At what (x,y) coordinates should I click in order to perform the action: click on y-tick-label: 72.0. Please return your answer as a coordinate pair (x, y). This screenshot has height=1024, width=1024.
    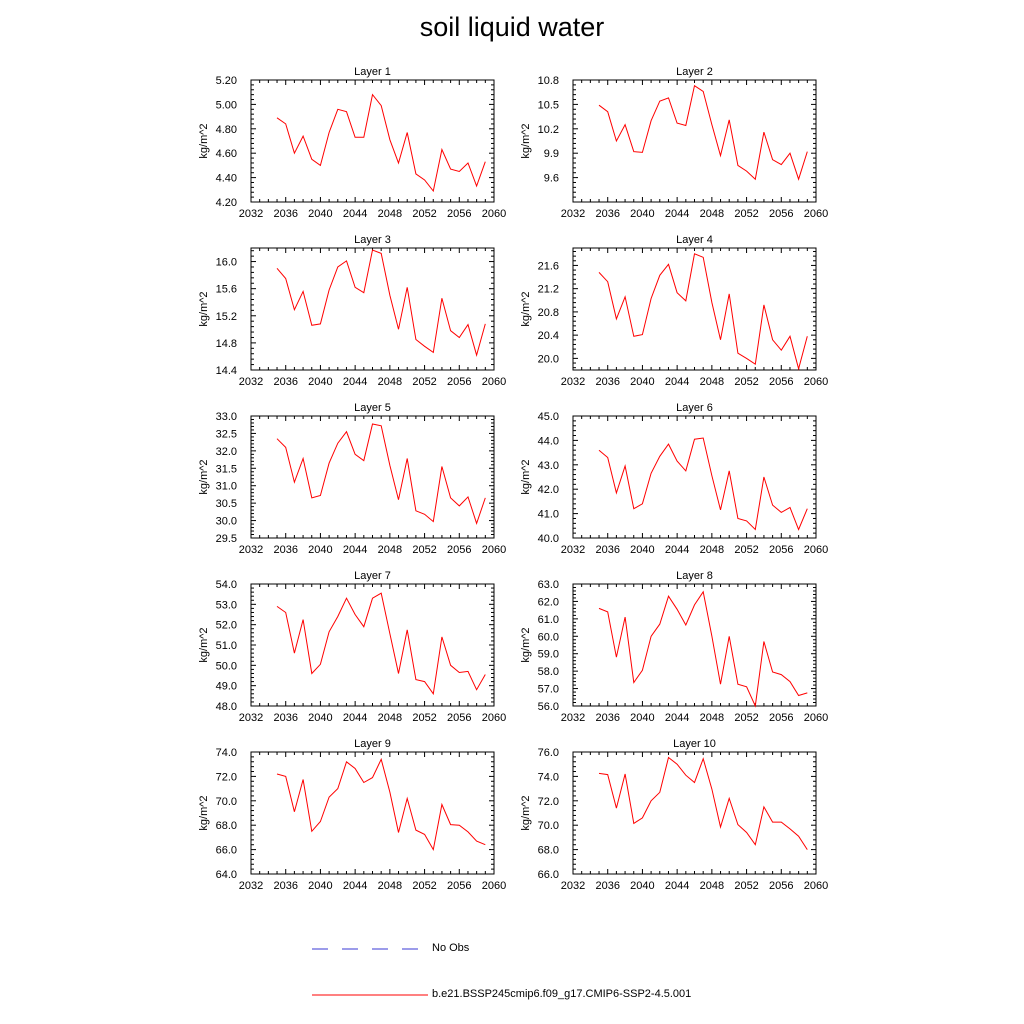
    Looking at the image, I should click on (226, 777).